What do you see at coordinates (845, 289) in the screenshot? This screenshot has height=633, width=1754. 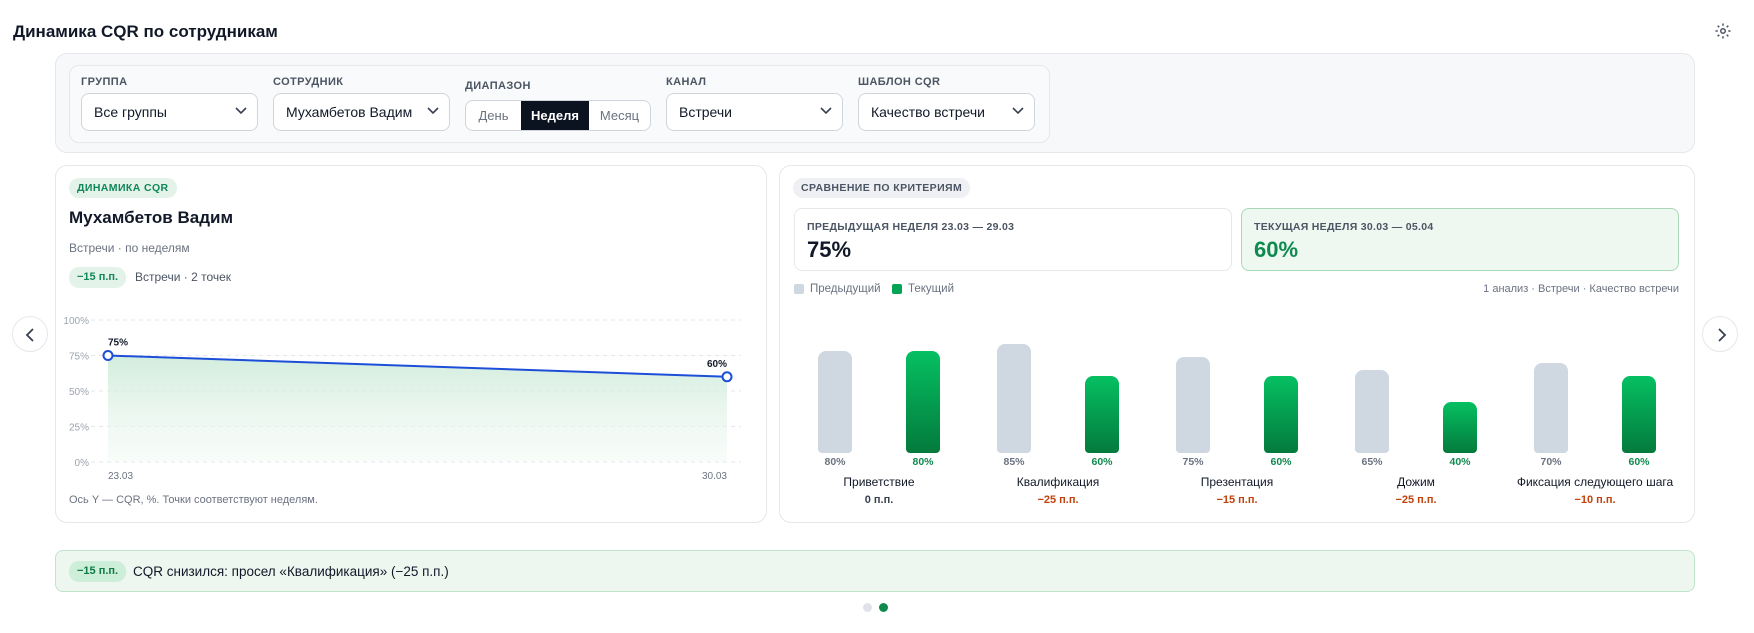 I see `legend-previous-label: Предыдущий` at bounding box center [845, 289].